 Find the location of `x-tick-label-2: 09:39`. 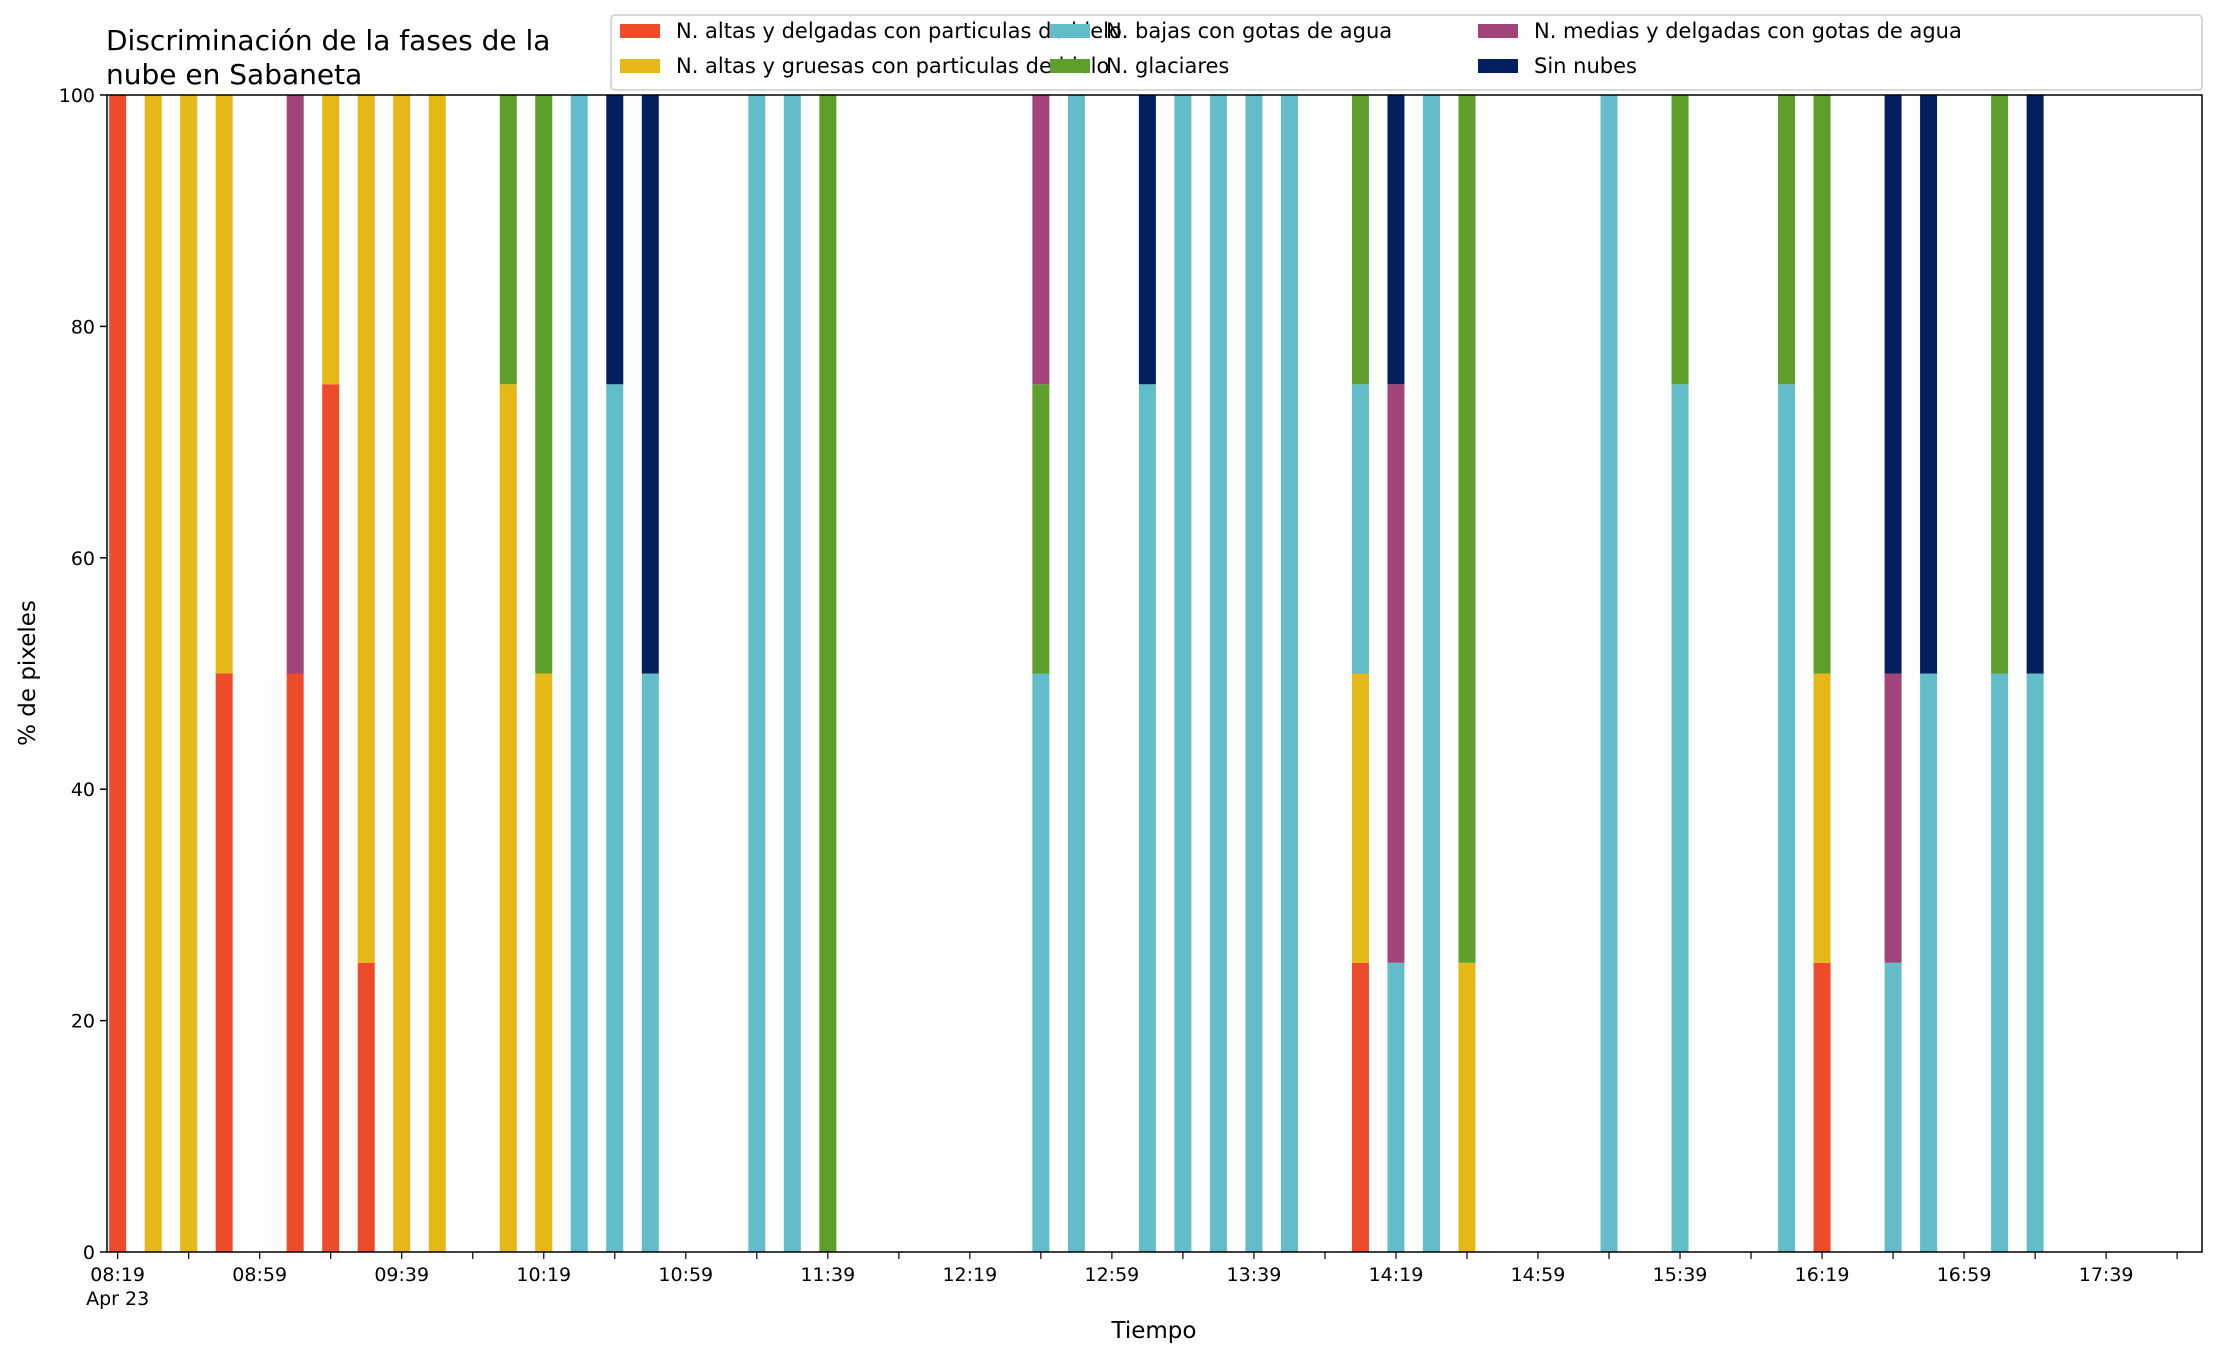

x-tick-label-2: 09:39 is located at coordinates (401, 1275).